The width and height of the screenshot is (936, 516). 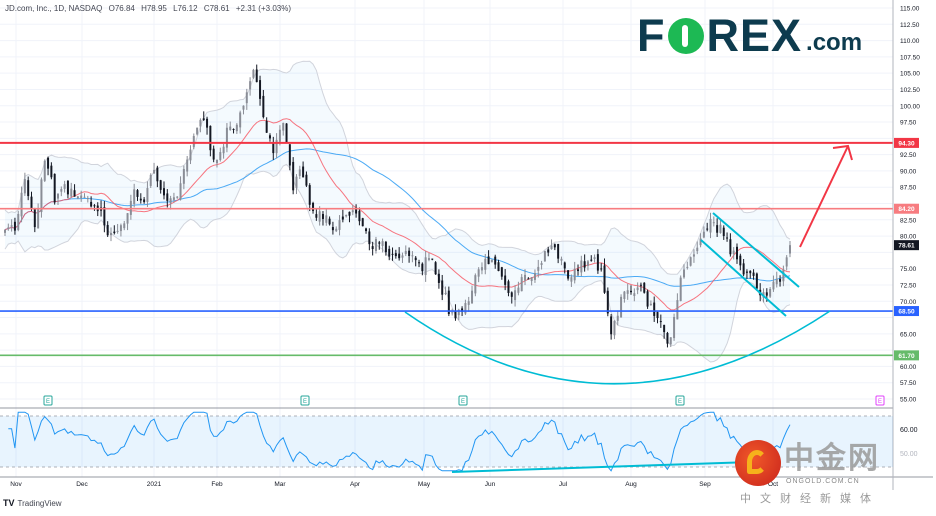 What do you see at coordinates (48, 402) in the screenshot?
I see `earnings-marker-label: E` at bounding box center [48, 402].